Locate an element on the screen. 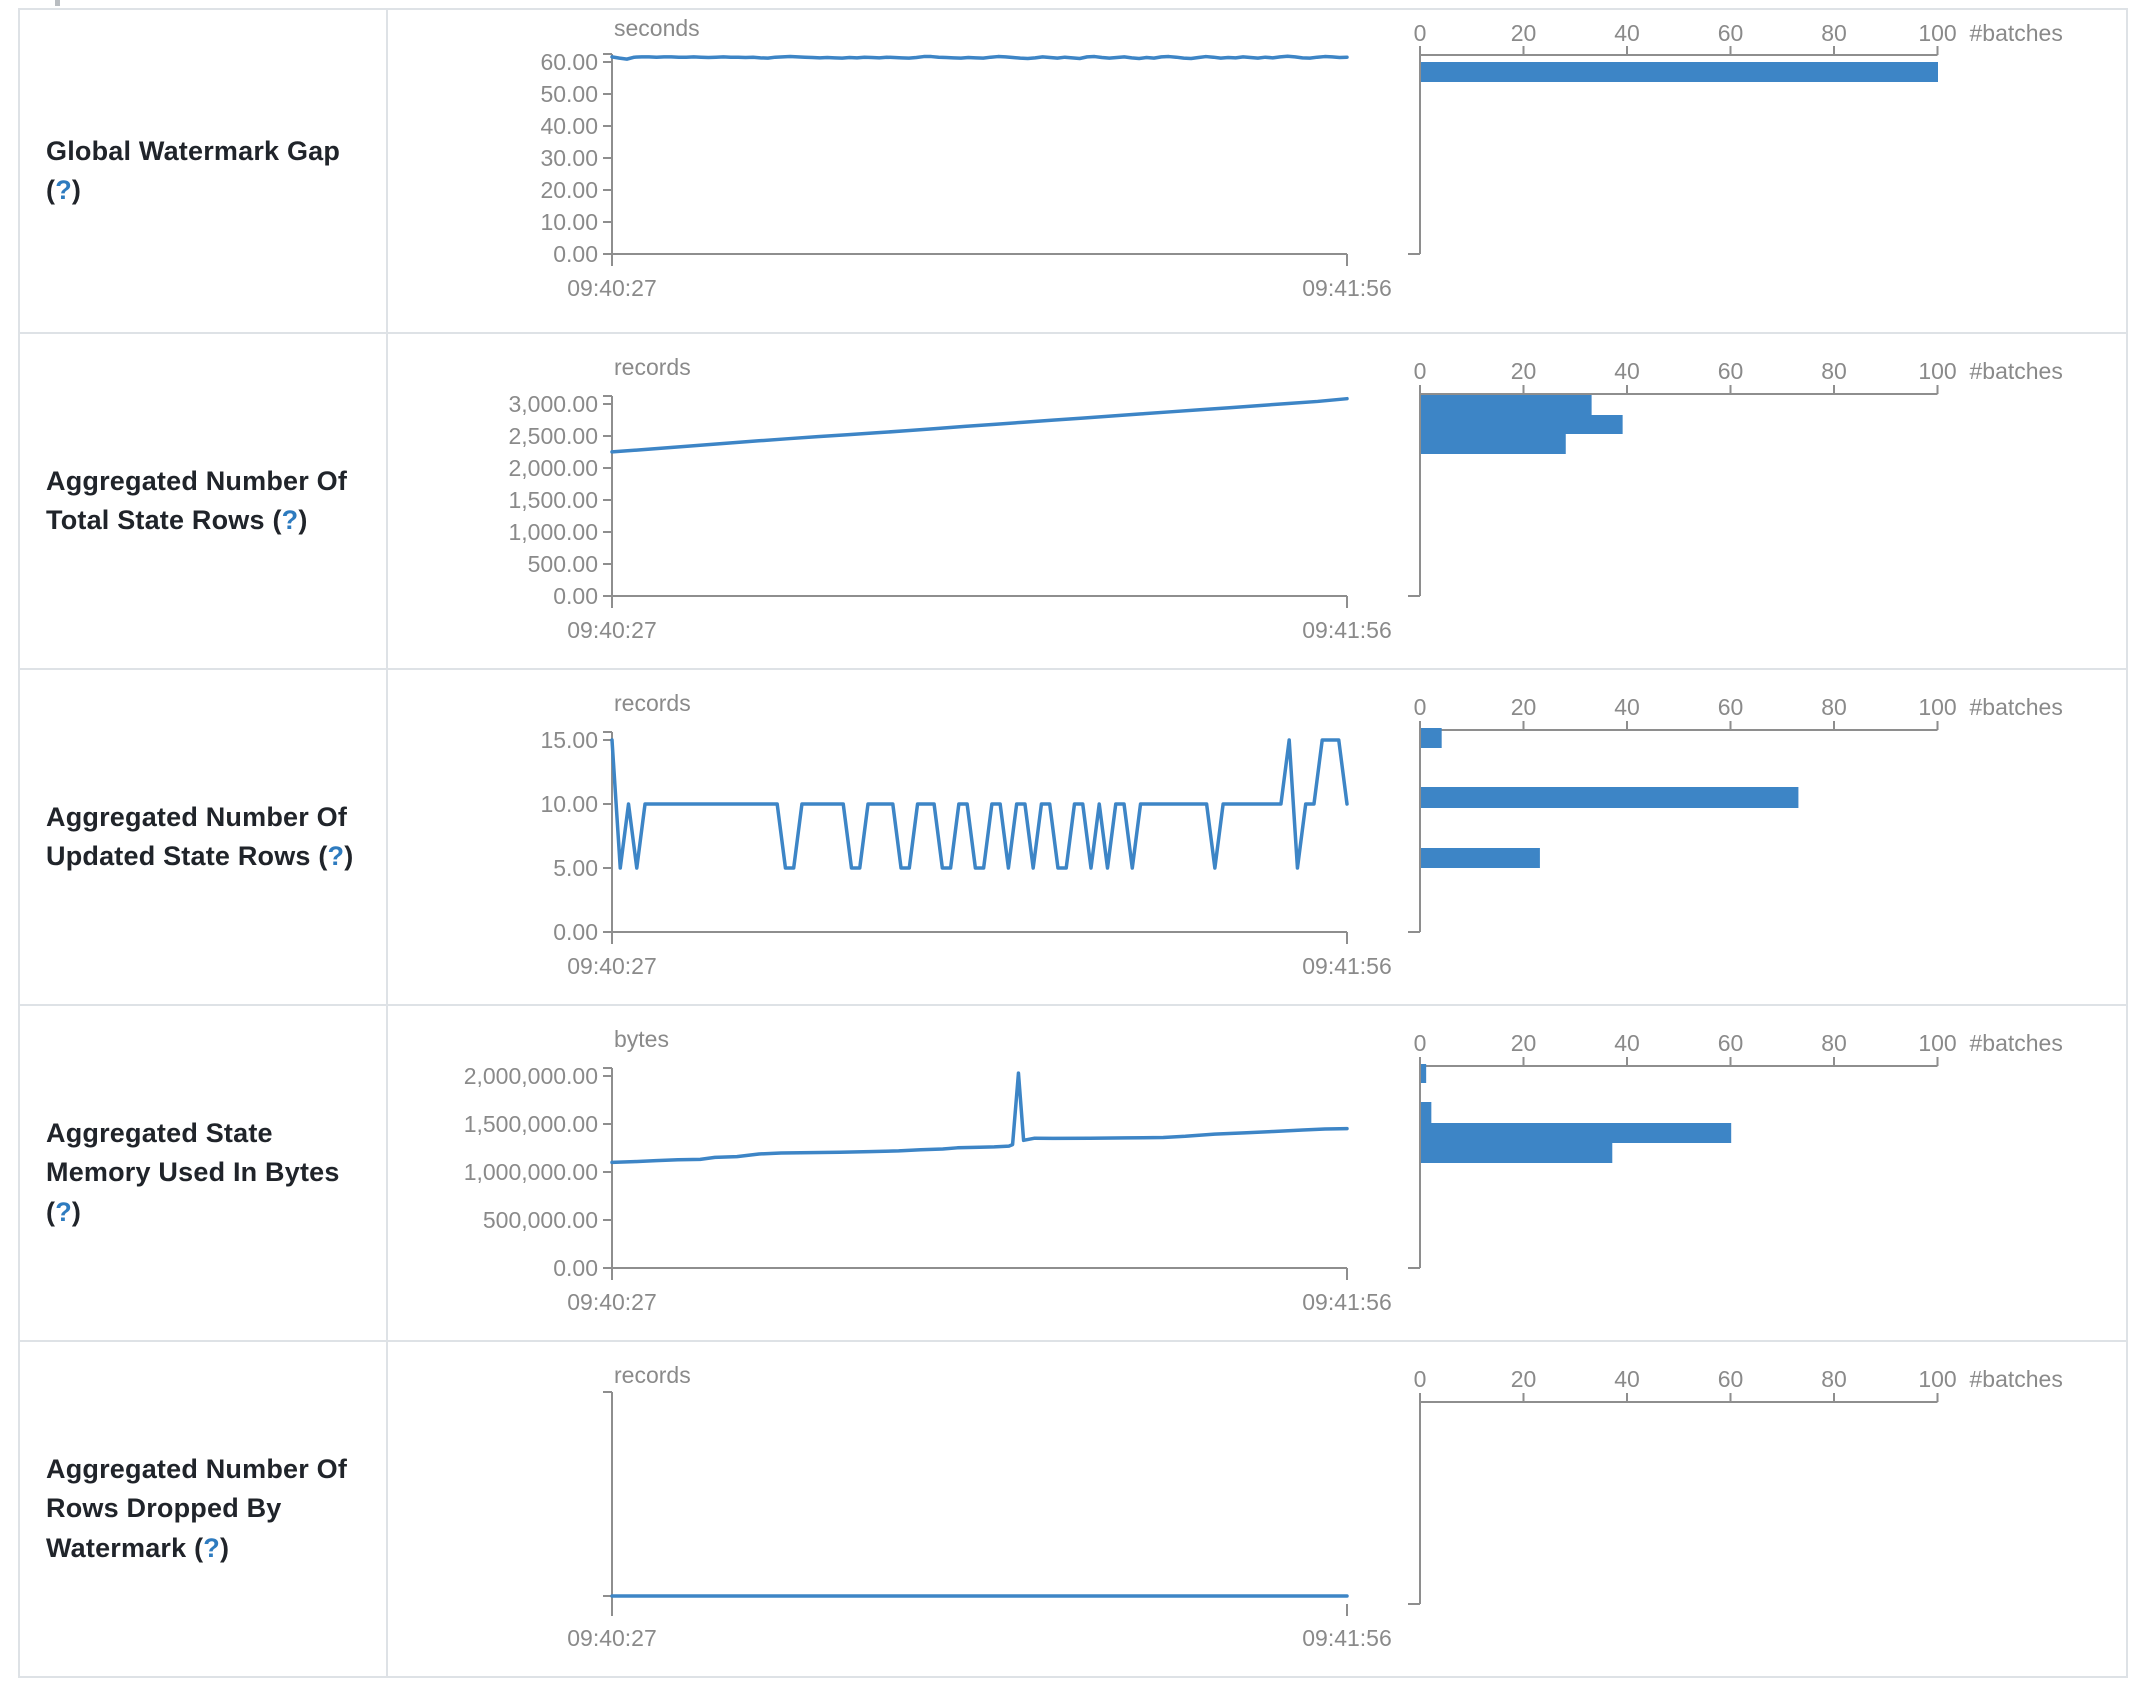 This screenshot has width=2132, height=1686. svg-text: 1,500,000.00 is located at coordinates (531, 1124).